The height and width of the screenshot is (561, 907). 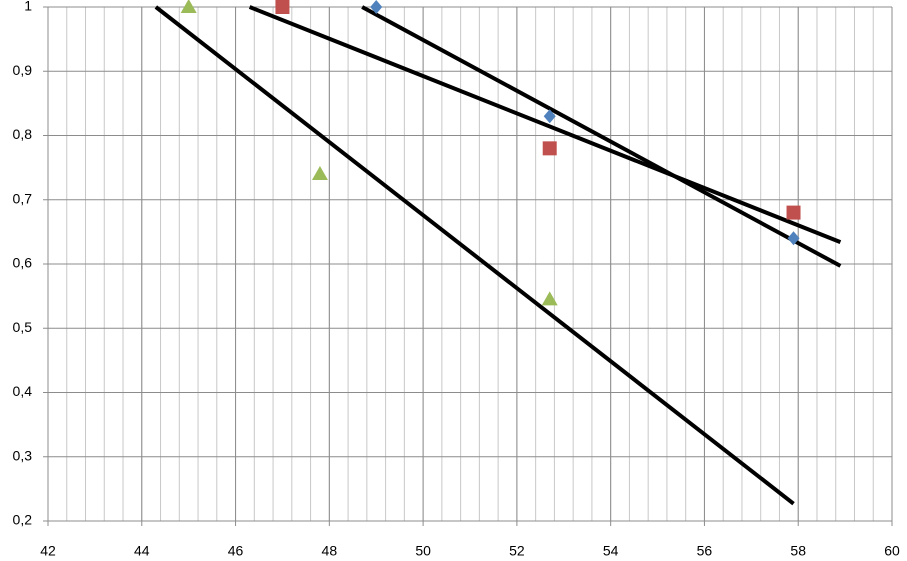 I want to click on x-tick-label: 52, so click(x=517, y=551).